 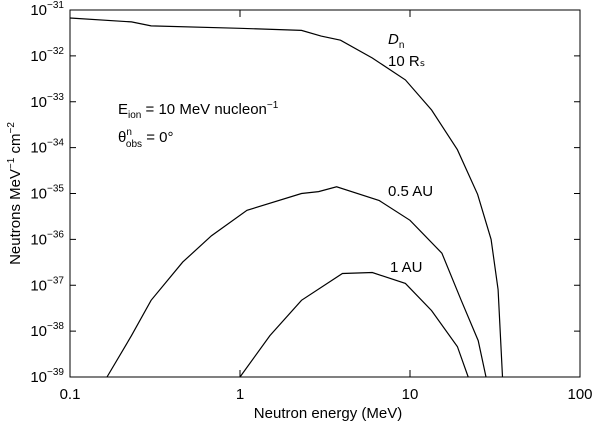 What do you see at coordinates (579, 394) in the screenshot?
I see `x-tick-label: 100` at bounding box center [579, 394].